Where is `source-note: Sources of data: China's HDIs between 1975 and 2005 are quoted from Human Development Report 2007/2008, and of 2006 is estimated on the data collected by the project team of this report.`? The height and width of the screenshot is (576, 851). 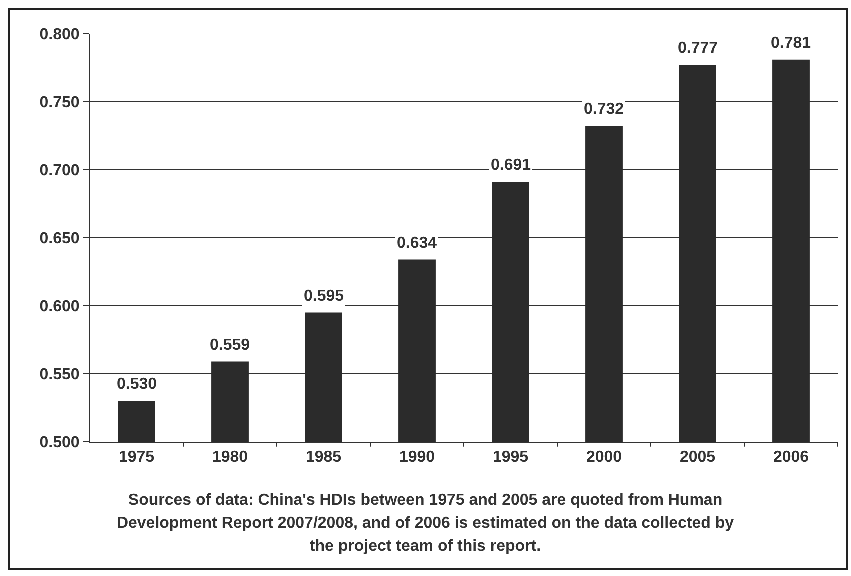
source-note: Sources of data: China's HDIs between 1975 and 2005 are quoted from Human Development Report 2007/2008, and of 2006 is estimated on the data collected by the project team of this report. is located at coordinates (426, 524).